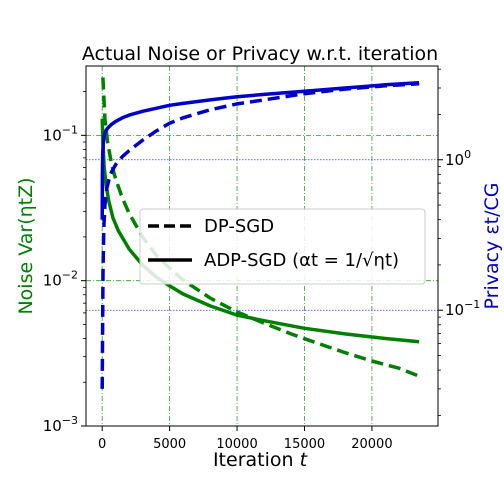 This screenshot has width=504, height=504. Describe the element at coordinates (260, 54) in the screenshot. I see `chart-title: Actual Noise or Privacy w.r.t. iteration` at that location.